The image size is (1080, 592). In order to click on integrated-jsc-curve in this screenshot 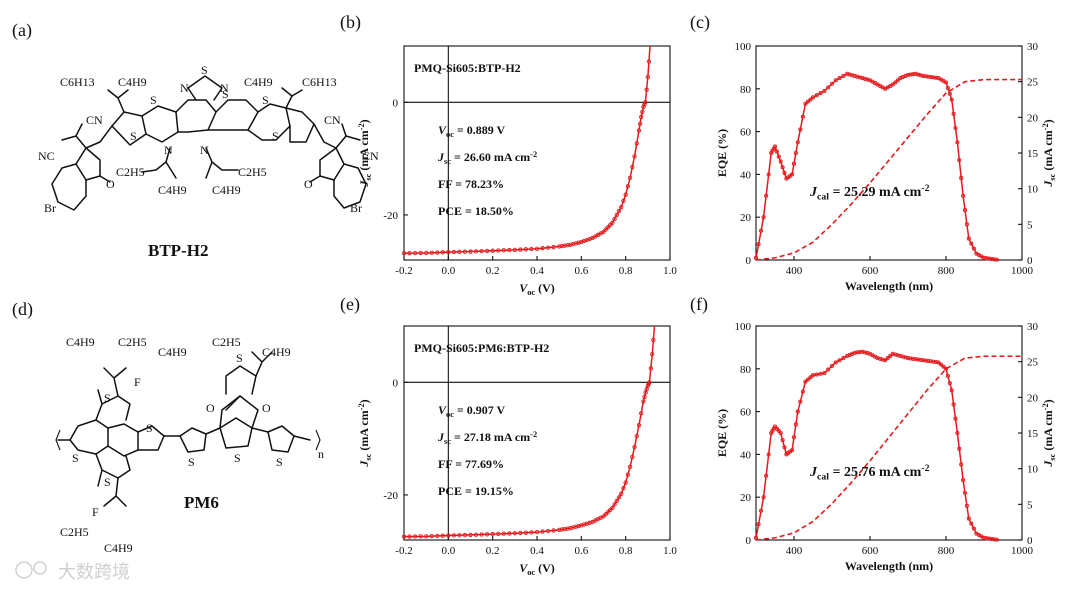, I will do `click(888, 448)`.